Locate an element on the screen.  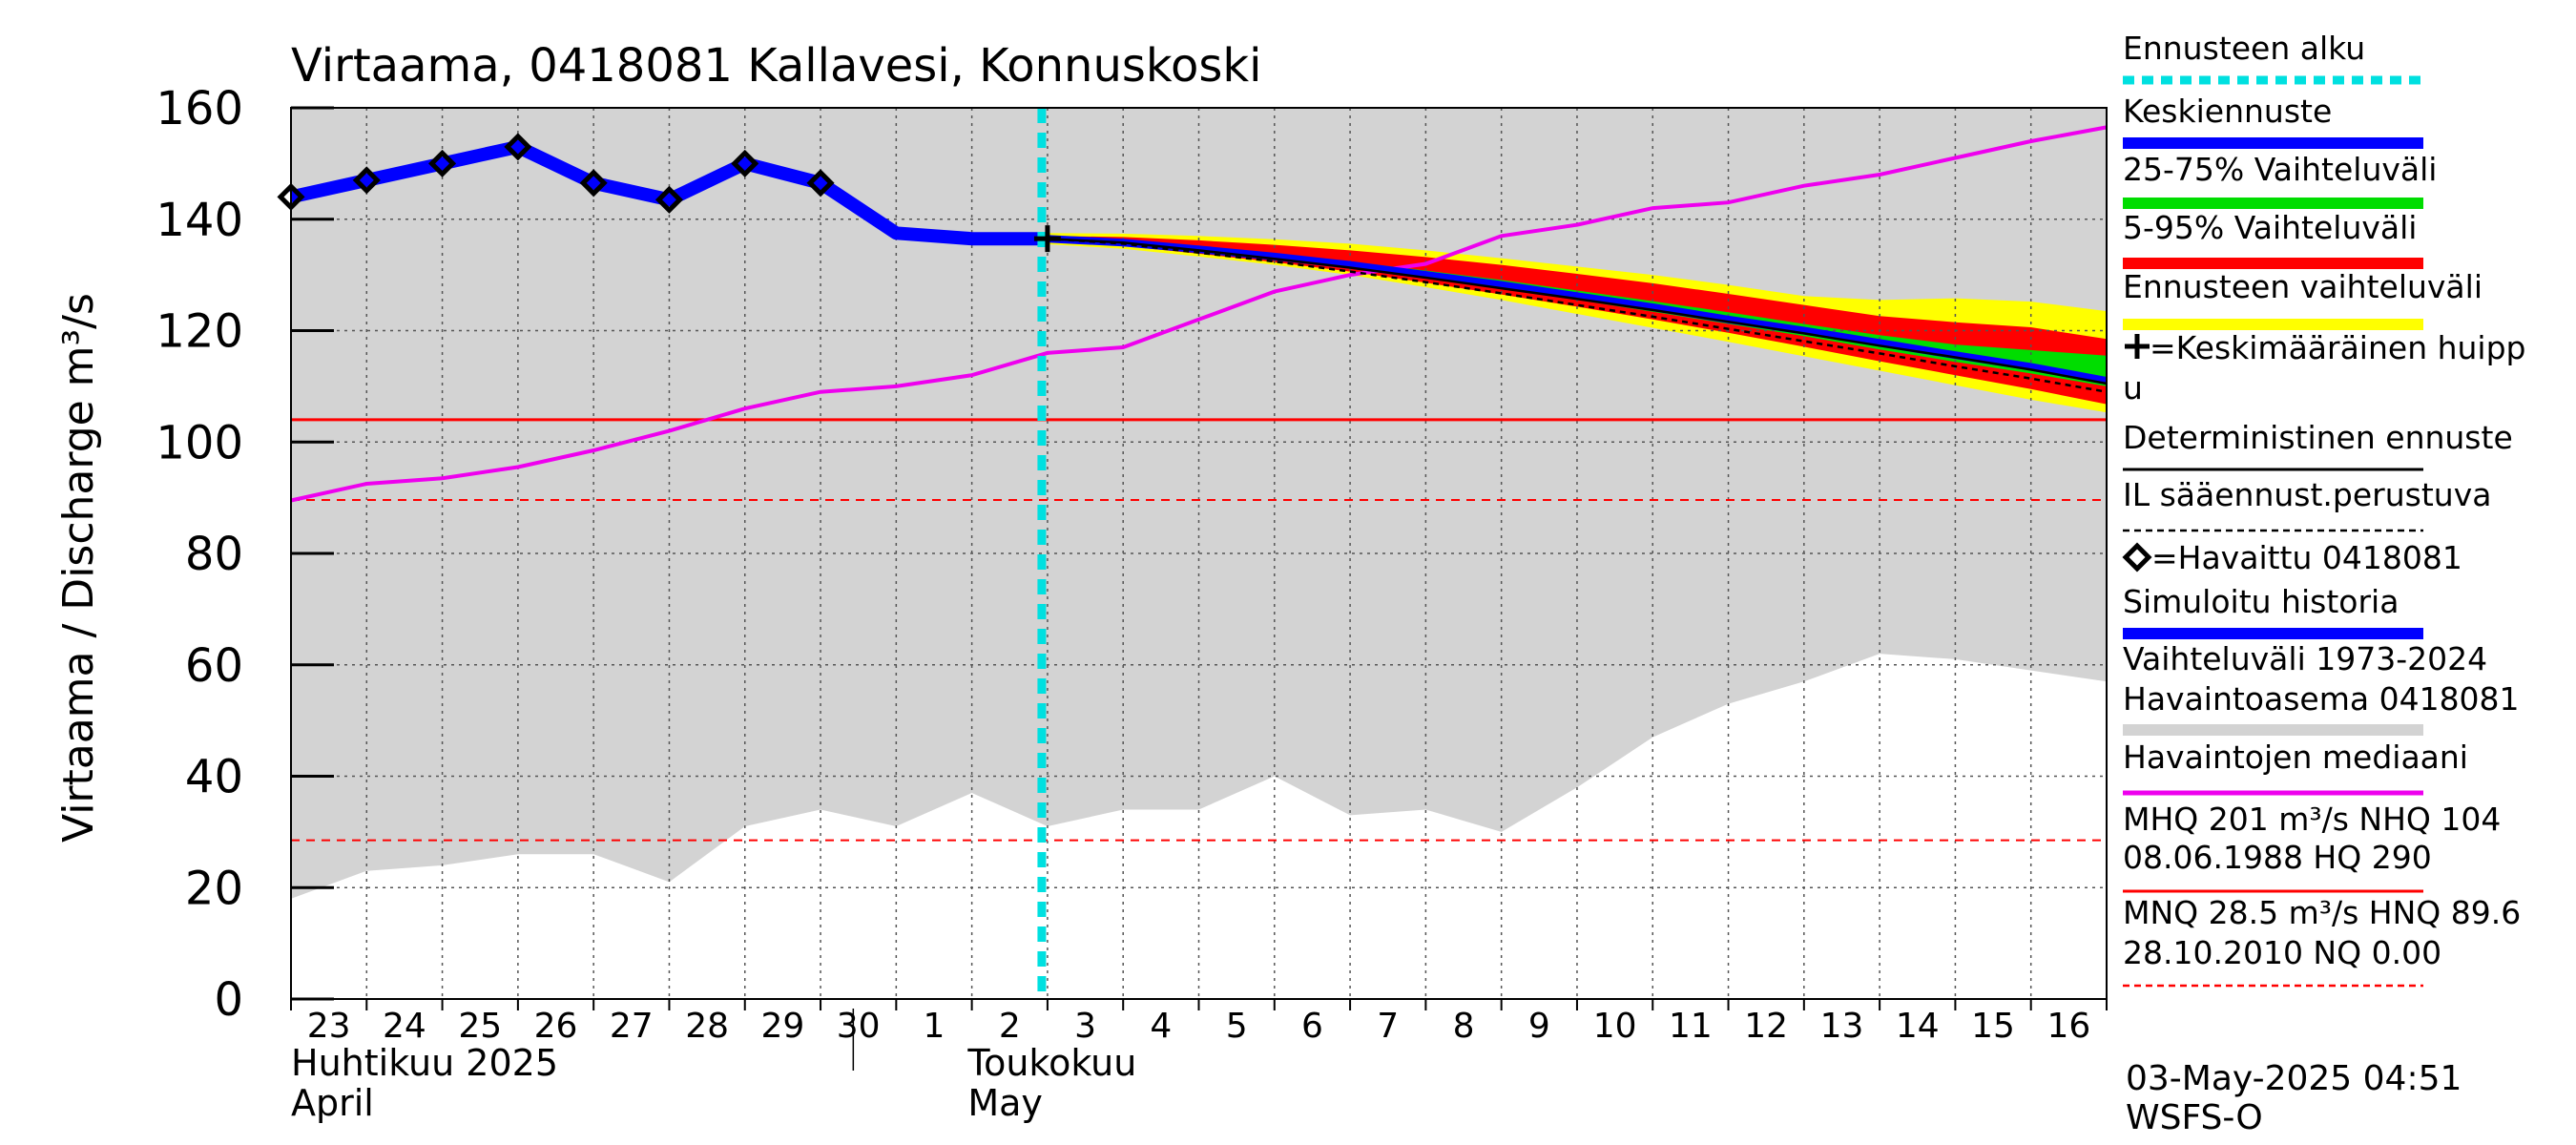
x-tick-label: 25 is located at coordinates (480, 1026).